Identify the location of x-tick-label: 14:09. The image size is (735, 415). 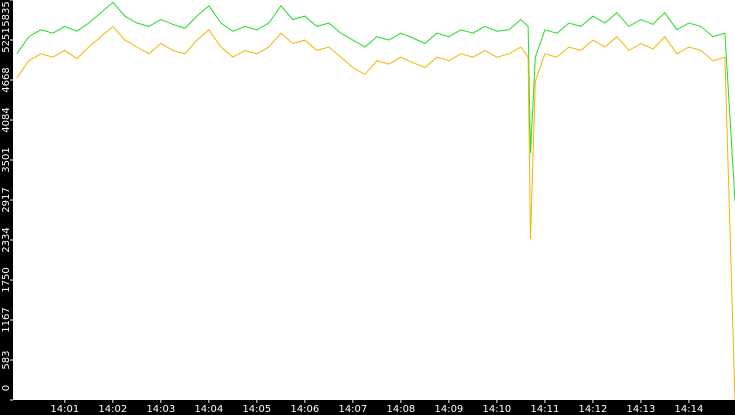
(448, 409).